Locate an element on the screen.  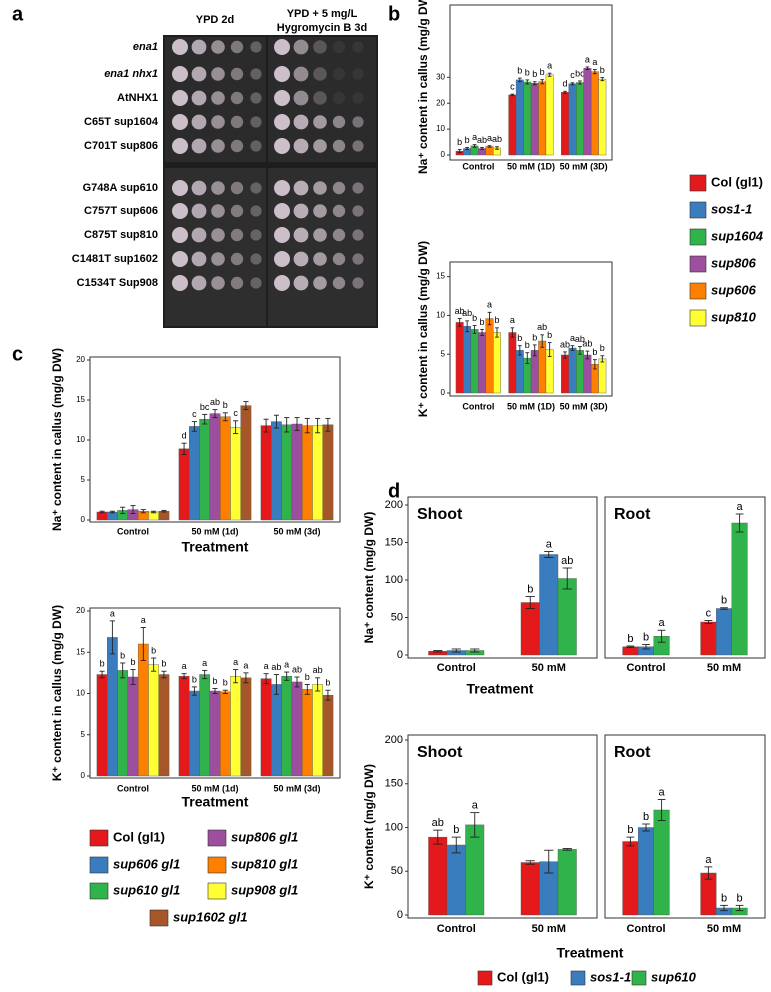
panel-label: d is located at coordinates (394, 491).